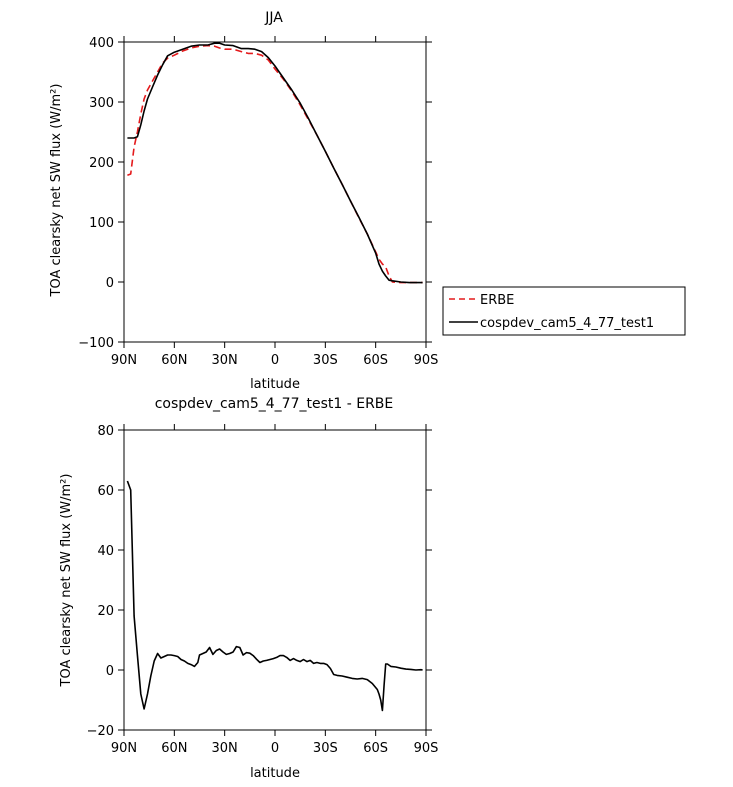  Describe the element at coordinates (174, 748) in the screenshot. I see `bottom-x-tick-label: 60N` at that location.